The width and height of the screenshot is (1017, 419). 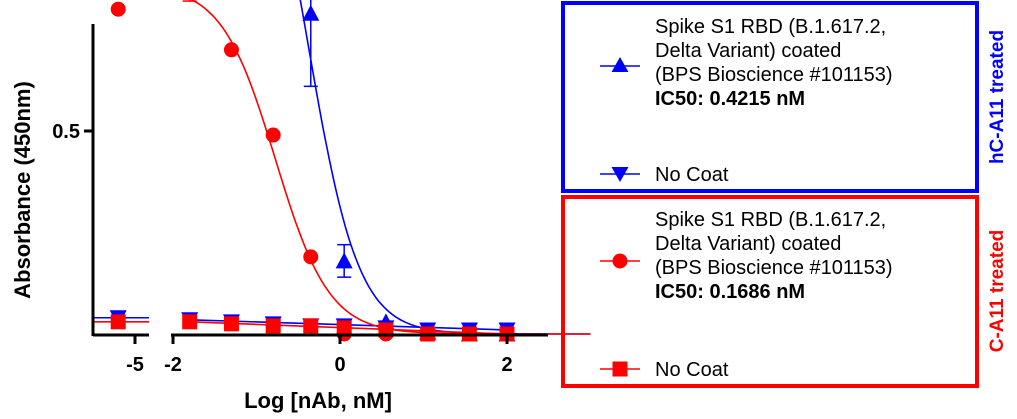 I want to click on legend-red-nocoat: No Coat, so click(x=692, y=370).